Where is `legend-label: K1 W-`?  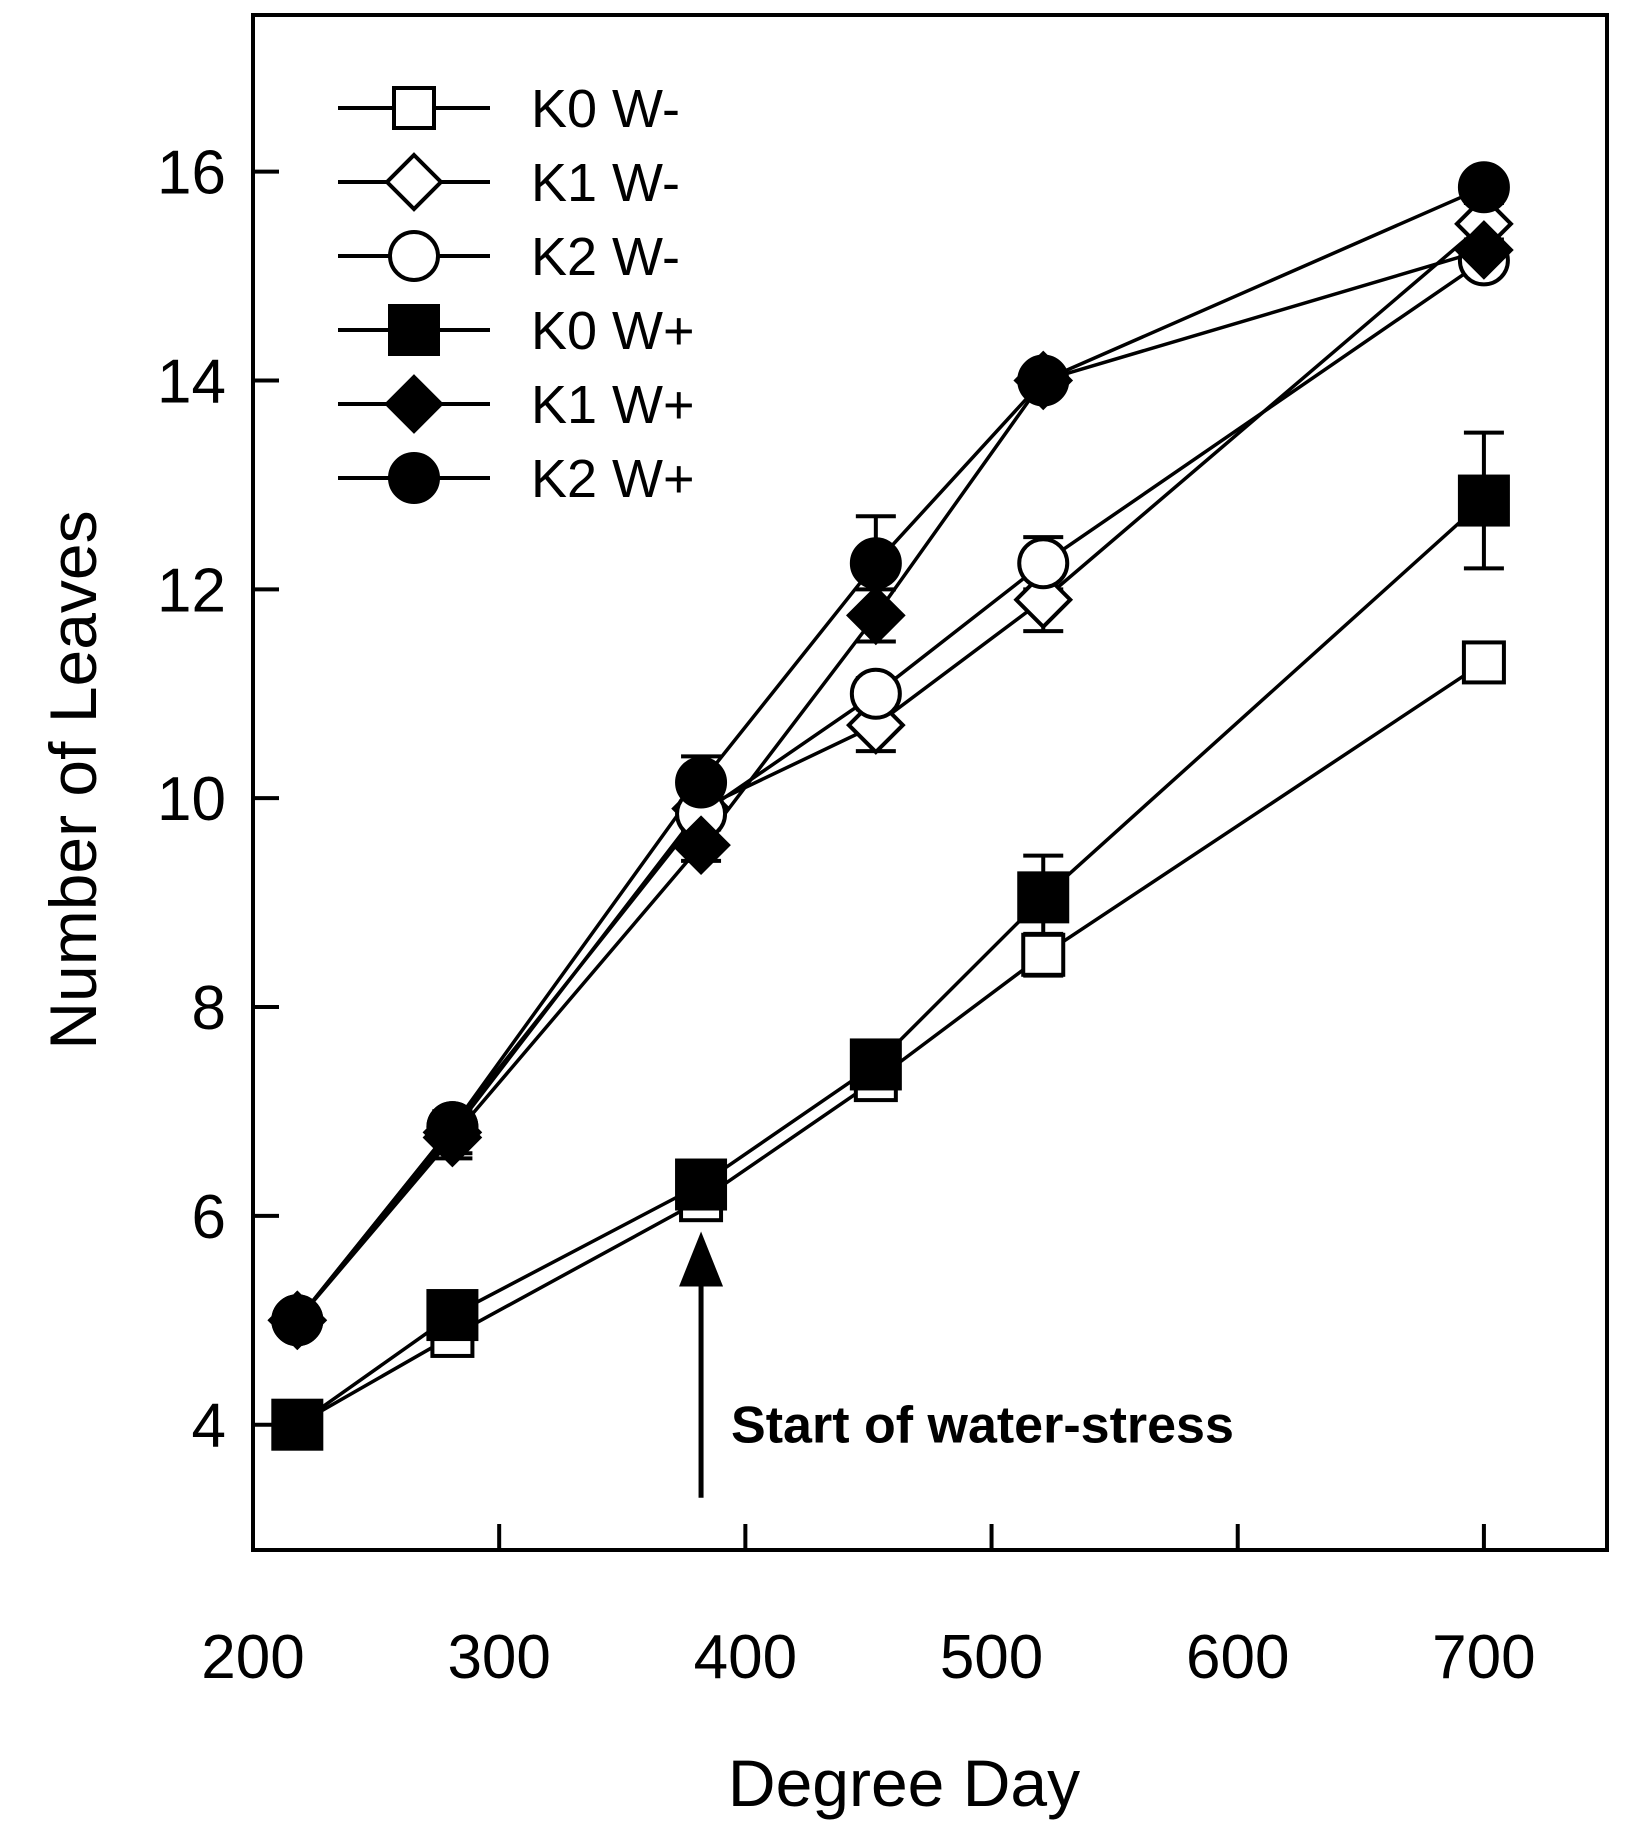 legend-label: K1 W- is located at coordinates (605, 183).